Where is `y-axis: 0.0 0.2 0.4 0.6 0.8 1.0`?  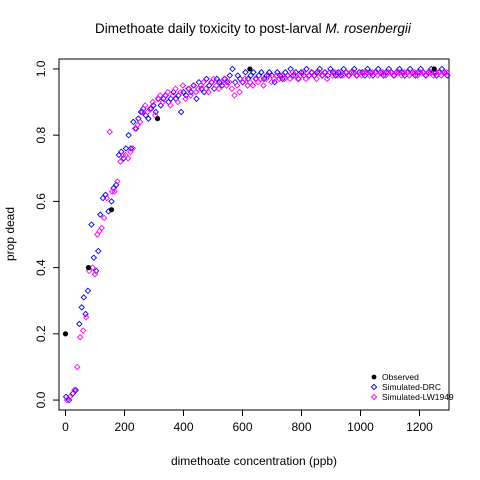
y-axis: 0.0 0.2 0.4 0.6 0.8 1.0 is located at coordinates (46, 234).